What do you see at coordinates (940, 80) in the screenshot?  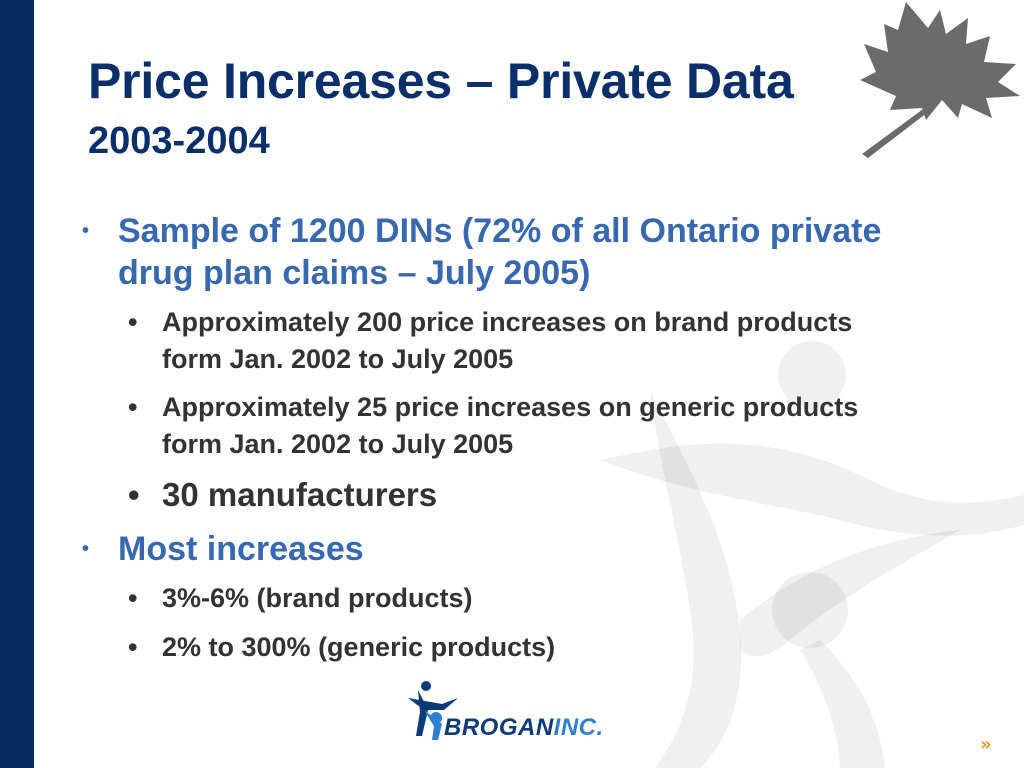 I see `maple-leaf-icon` at bounding box center [940, 80].